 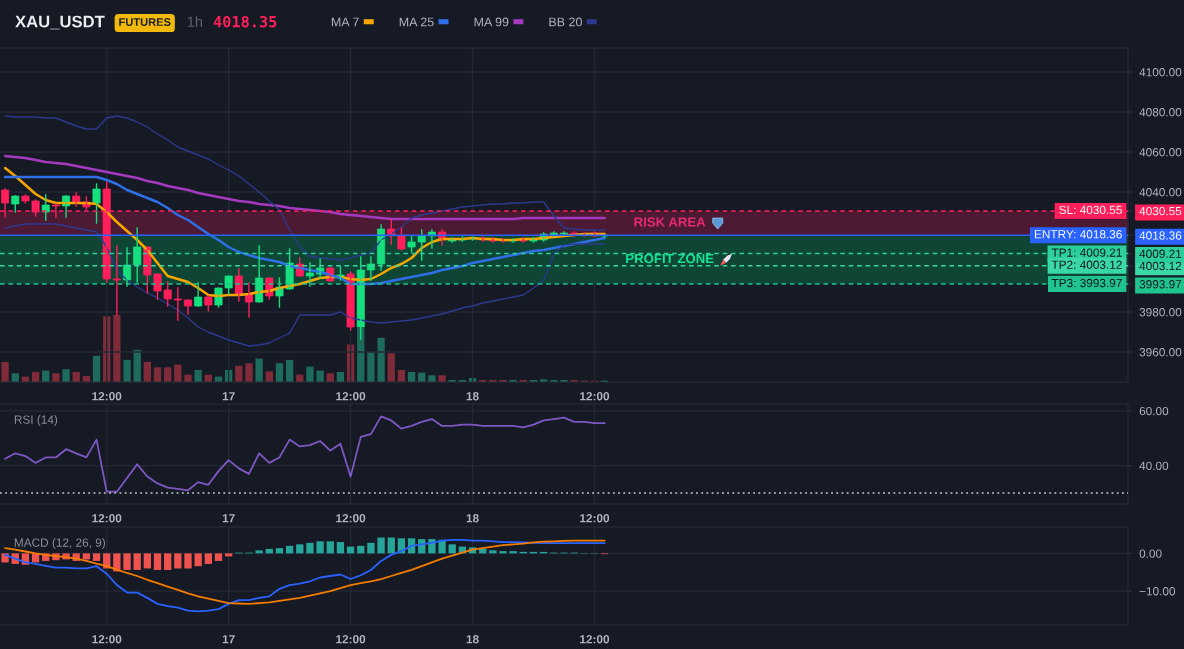 What do you see at coordinates (36, 421) in the screenshot?
I see `text: RSI (14)` at bounding box center [36, 421].